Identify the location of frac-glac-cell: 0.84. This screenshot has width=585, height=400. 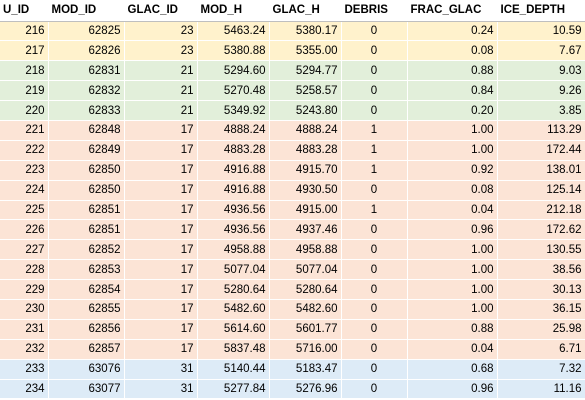
(452, 91).